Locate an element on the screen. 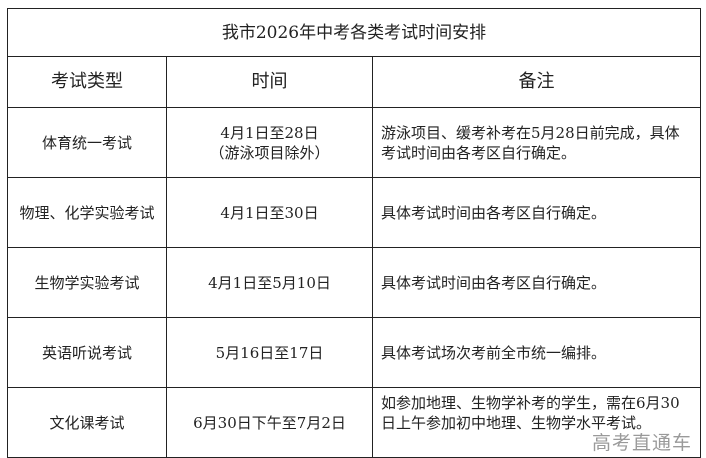 The width and height of the screenshot is (706, 458). remark-cell: 具体考试场次考前全市统一编排。 is located at coordinates (536, 352).